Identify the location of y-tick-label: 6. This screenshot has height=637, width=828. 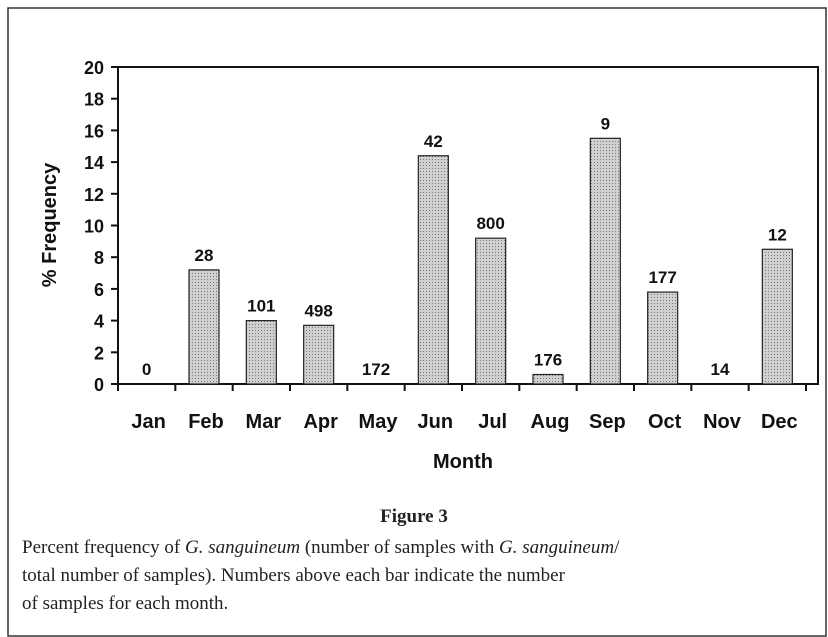
(99, 290).